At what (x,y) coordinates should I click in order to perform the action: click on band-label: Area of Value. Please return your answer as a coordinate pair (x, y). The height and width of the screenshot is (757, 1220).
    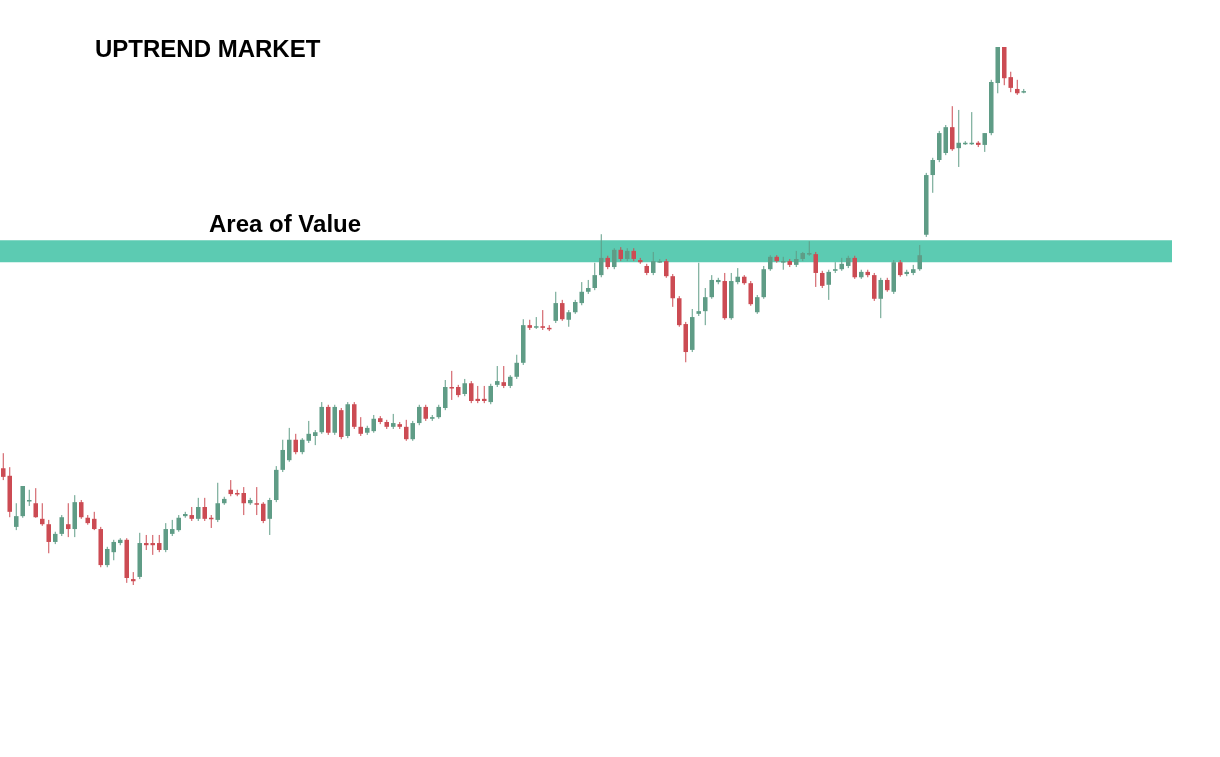
    Looking at the image, I should click on (285, 223).